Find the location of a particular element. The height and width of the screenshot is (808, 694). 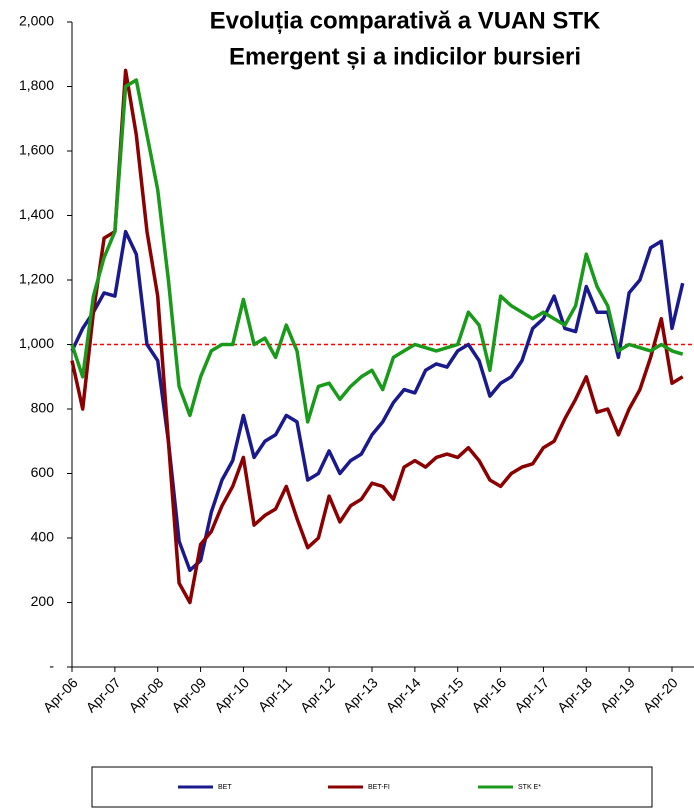

y-tick-label: - is located at coordinates (51, 666).